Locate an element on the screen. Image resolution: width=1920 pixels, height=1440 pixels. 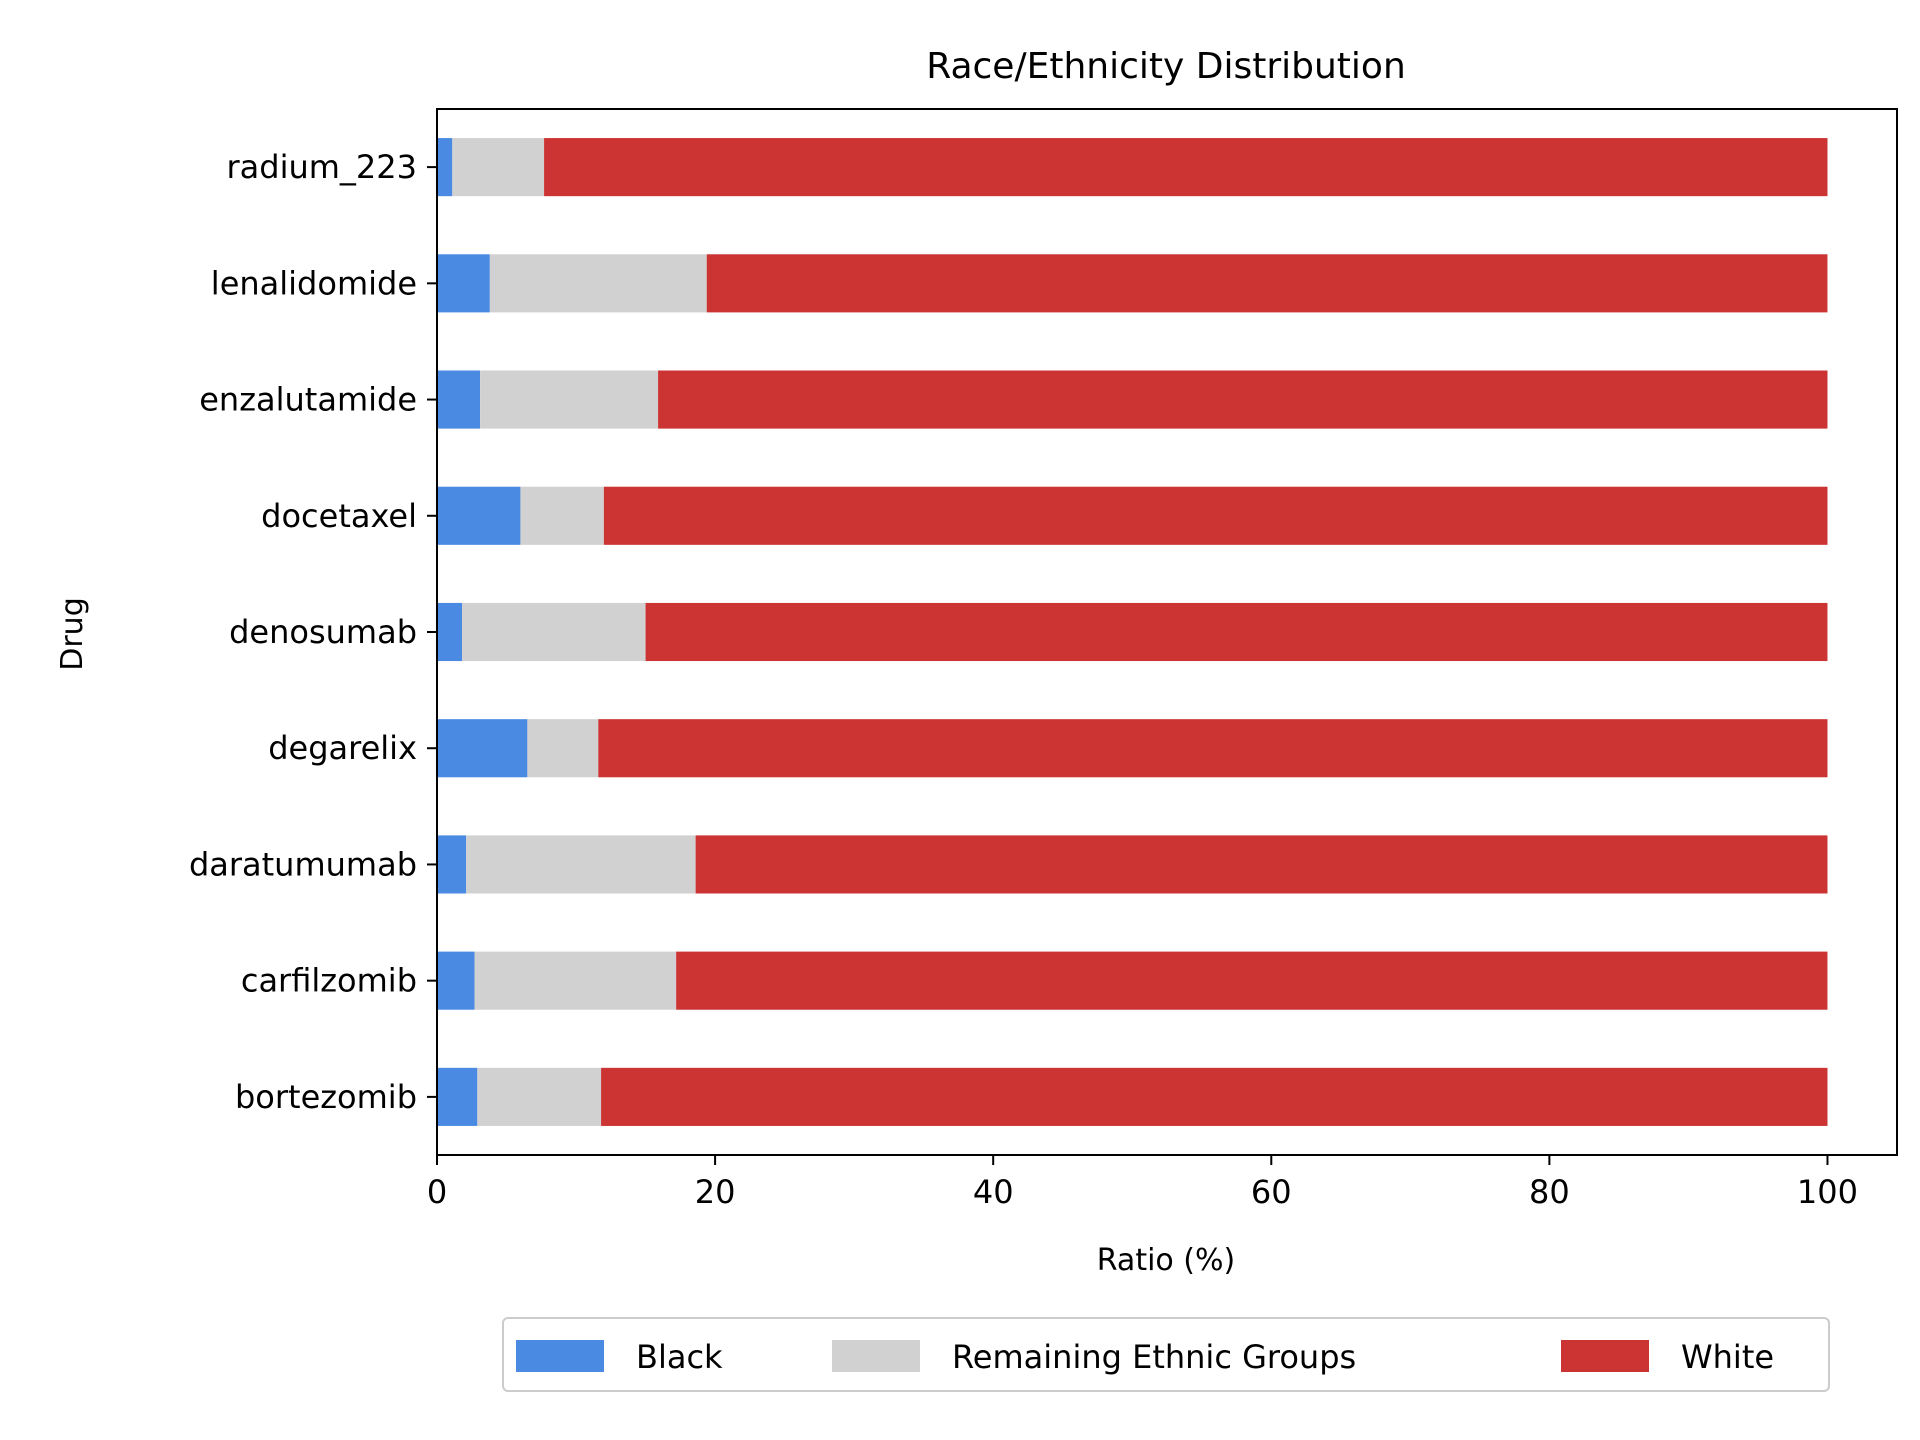
bar-docetaxel-remaining-ethnic-groups is located at coordinates (562, 515).